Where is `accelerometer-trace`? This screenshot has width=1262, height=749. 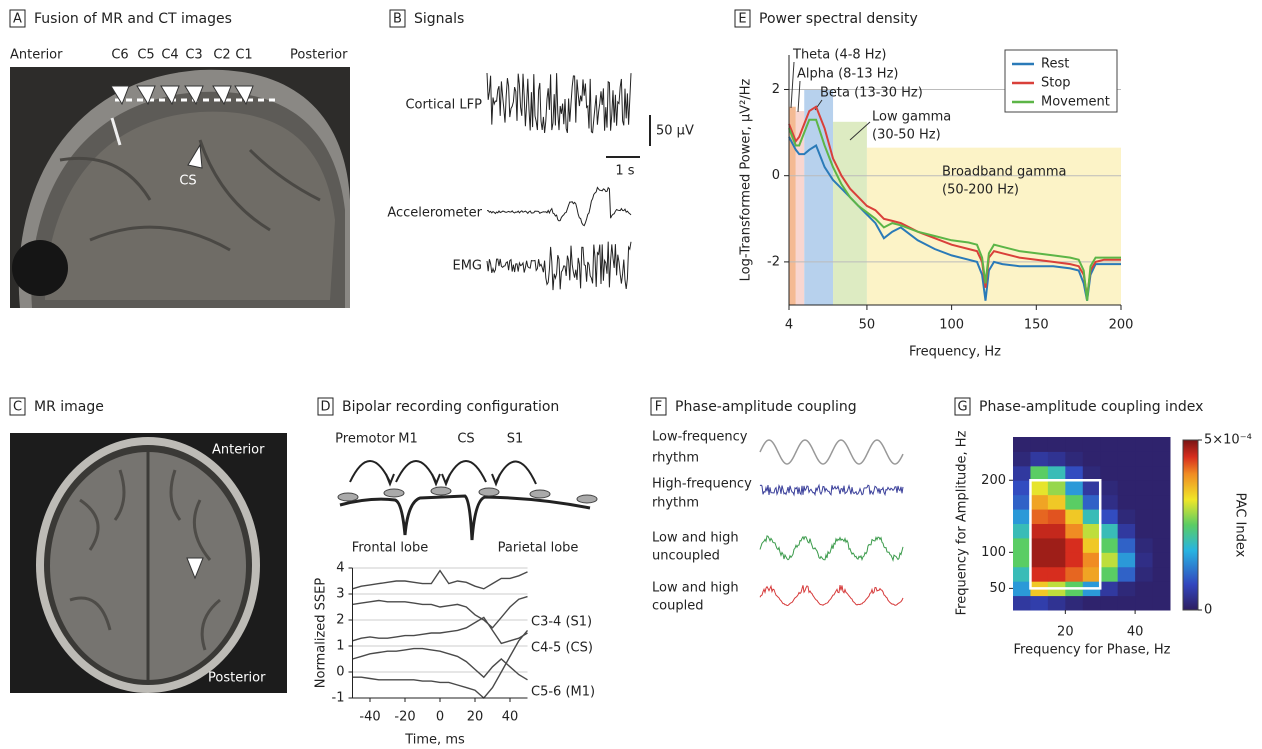 accelerometer-trace is located at coordinates (559, 206).